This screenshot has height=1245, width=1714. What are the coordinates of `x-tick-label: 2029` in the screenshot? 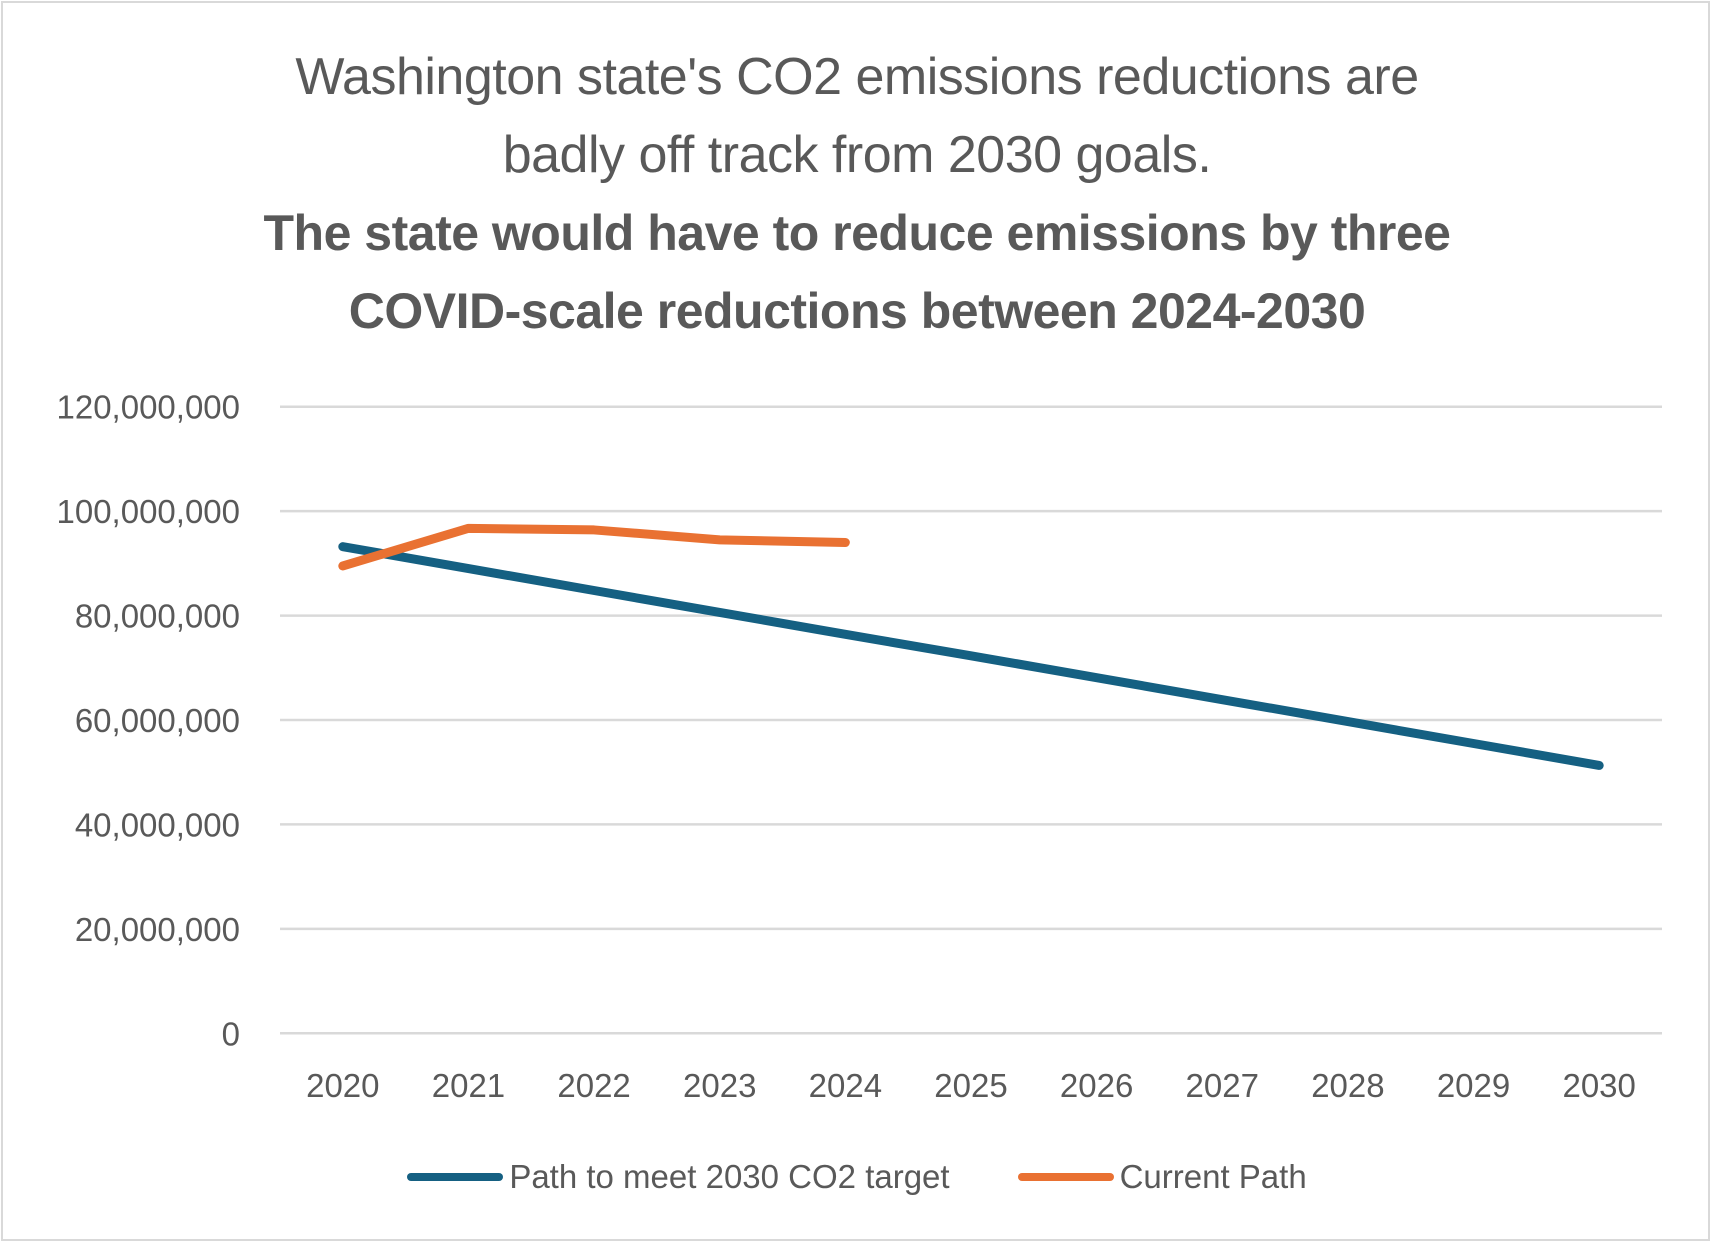 It's located at (1473, 1085).